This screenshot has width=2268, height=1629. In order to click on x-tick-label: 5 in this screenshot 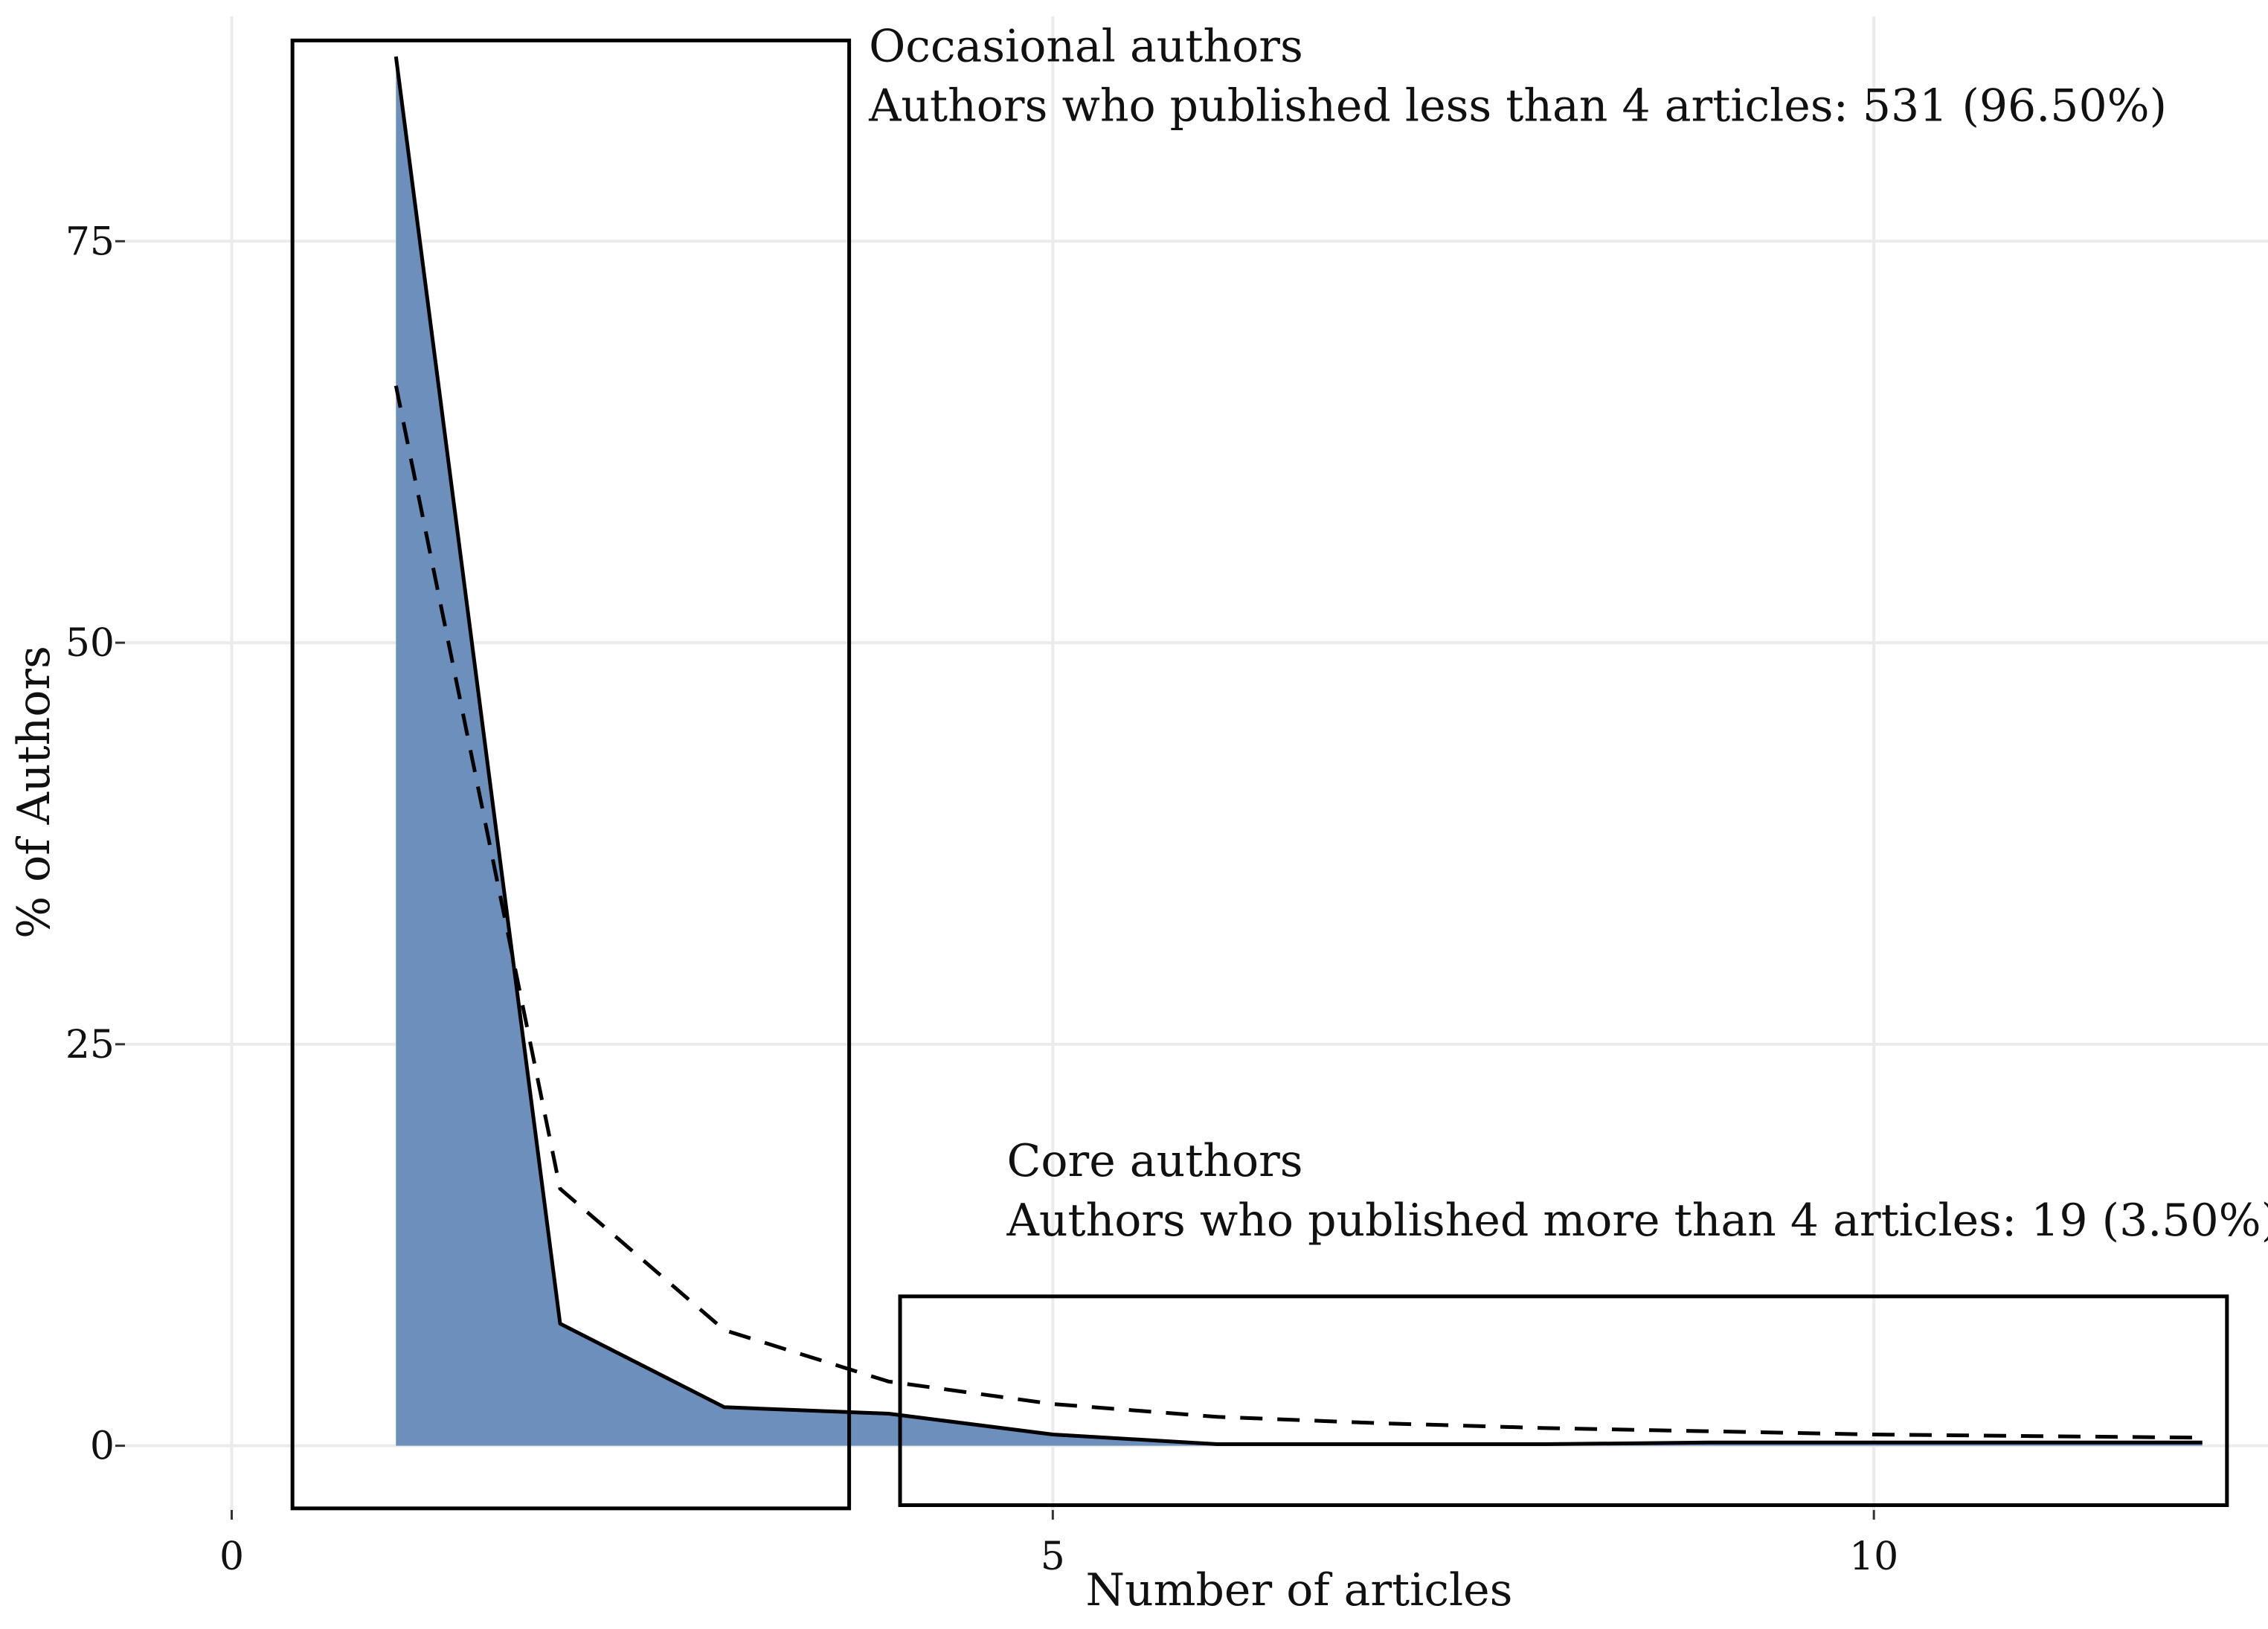, I will do `click(1053, 1557)`.